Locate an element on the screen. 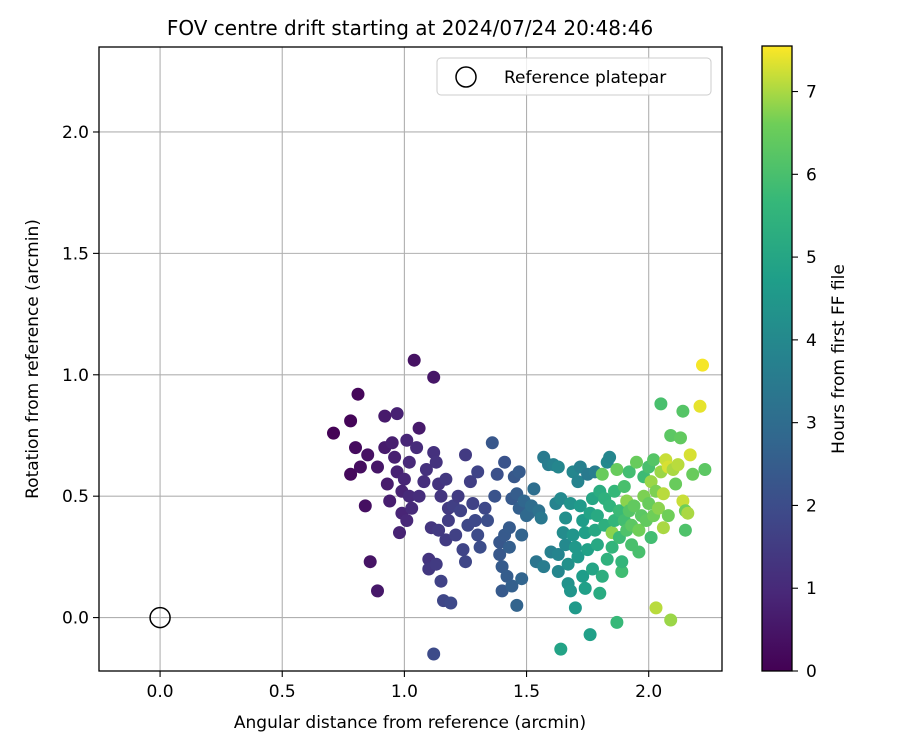 The height and width of the screenshot is (754, 900). x-tick-label: 1.0 is located at coordinates (404, 692).